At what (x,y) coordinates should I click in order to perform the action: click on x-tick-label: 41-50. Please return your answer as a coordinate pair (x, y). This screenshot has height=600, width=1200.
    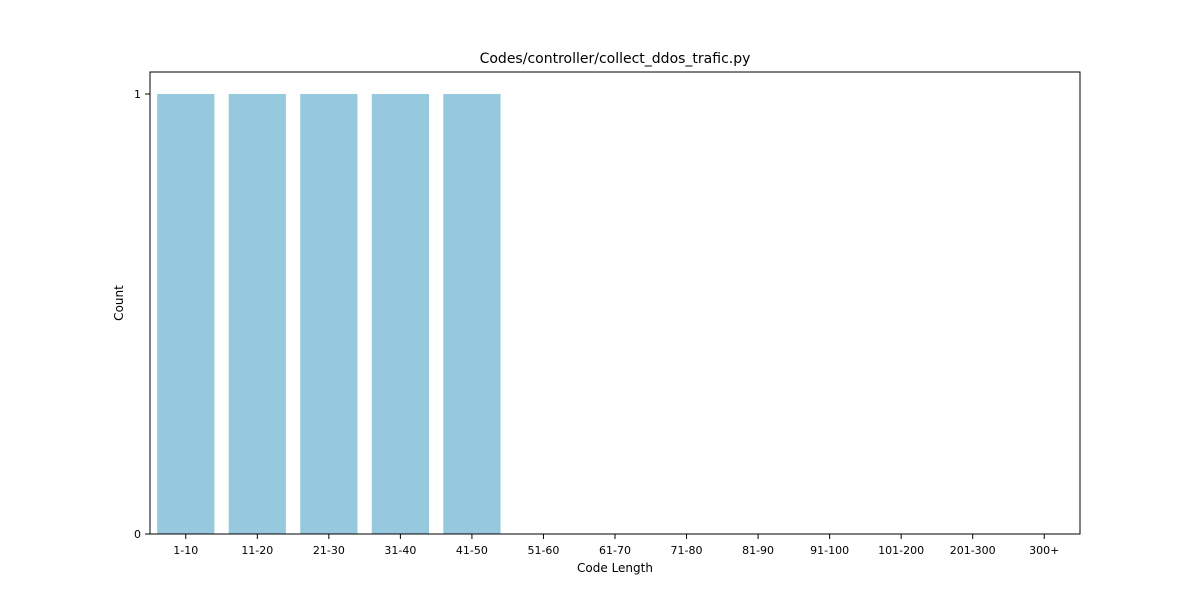
    Looking at the image, I should click on (472, 550).